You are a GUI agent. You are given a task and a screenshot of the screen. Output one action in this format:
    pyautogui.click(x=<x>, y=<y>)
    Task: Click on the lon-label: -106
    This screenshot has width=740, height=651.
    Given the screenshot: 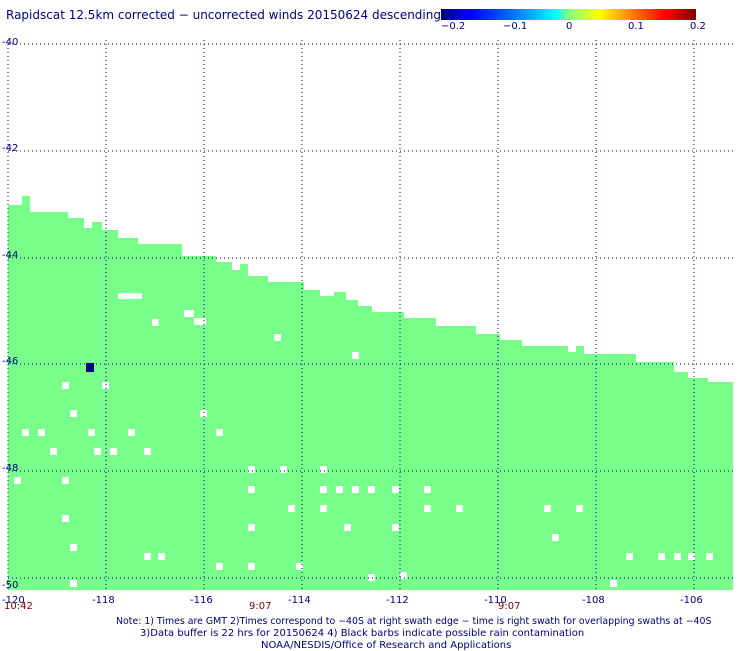 What is the action you would take?
    pyautogui.click(x=691, y=600)
    